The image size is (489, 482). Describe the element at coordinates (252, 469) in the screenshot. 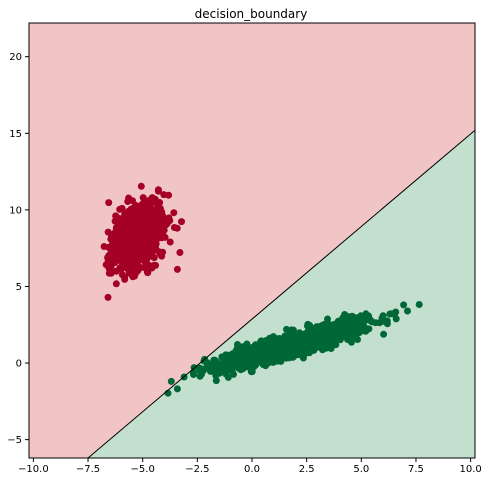

I see `x-tick-label: 0.0` at that location.